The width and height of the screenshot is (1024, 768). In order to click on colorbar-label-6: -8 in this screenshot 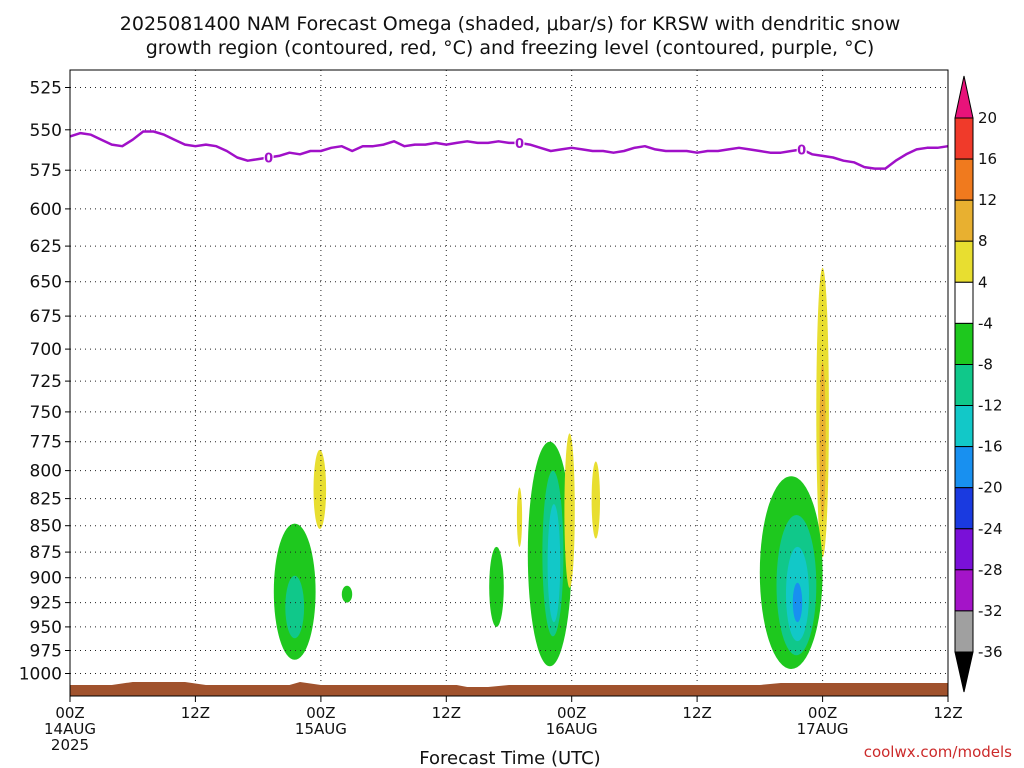, I will do `click(985, 365)`.